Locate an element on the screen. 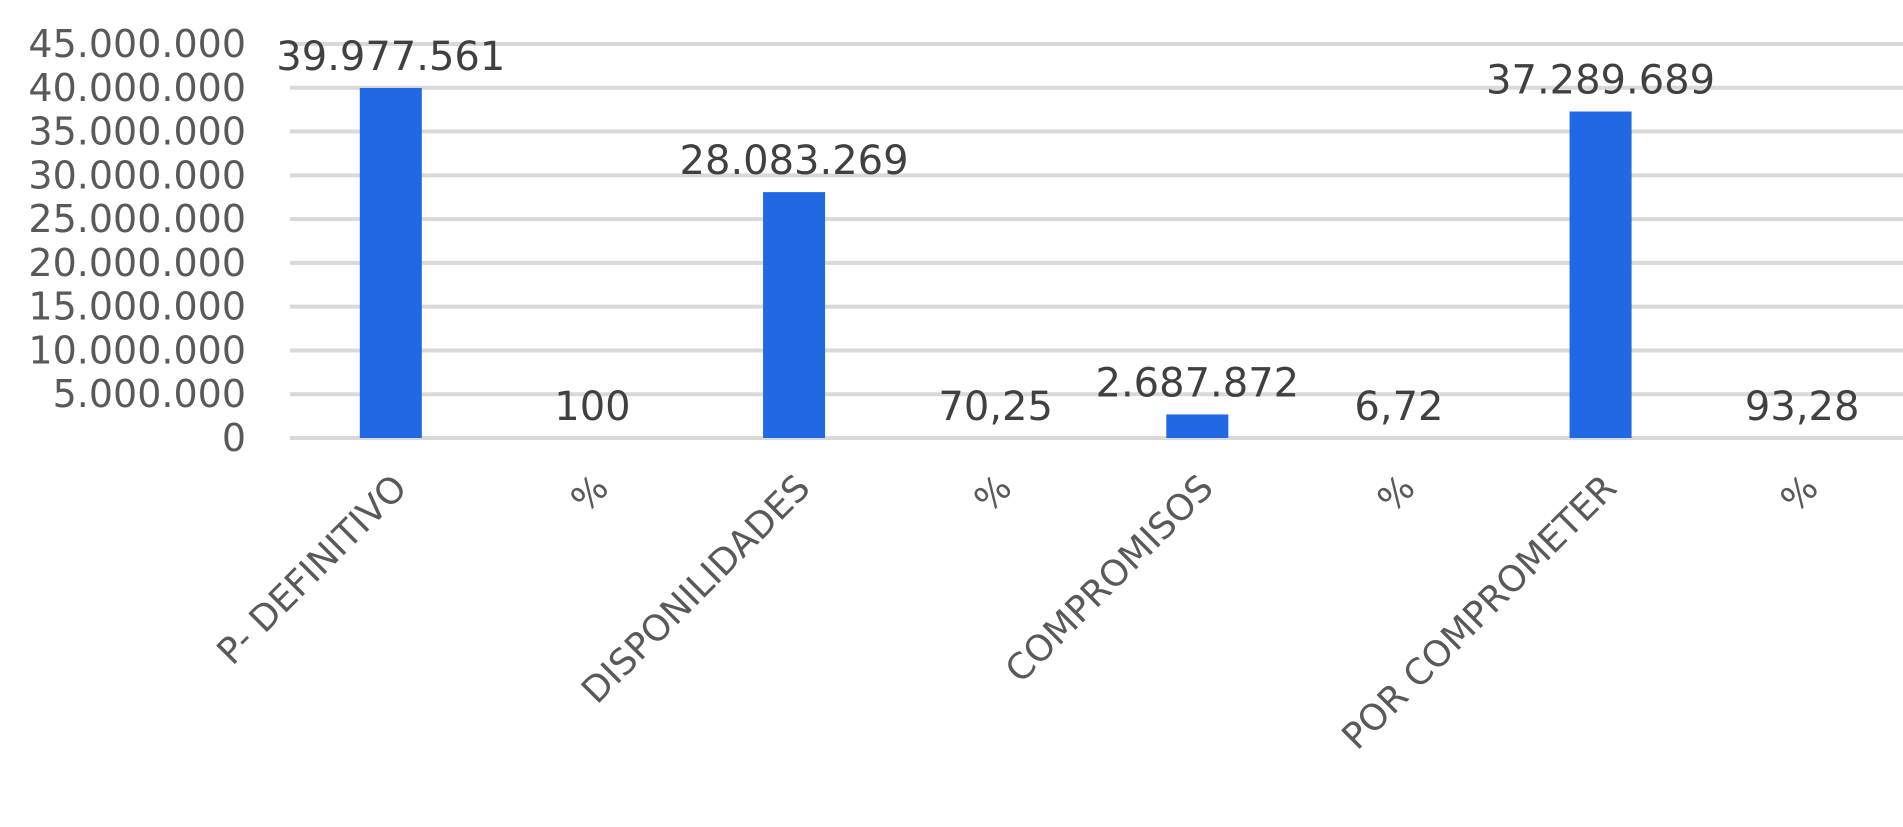 The image size is (1903, 827). y-tick-label: 30.000.000 is located at coordinates (137, 175).